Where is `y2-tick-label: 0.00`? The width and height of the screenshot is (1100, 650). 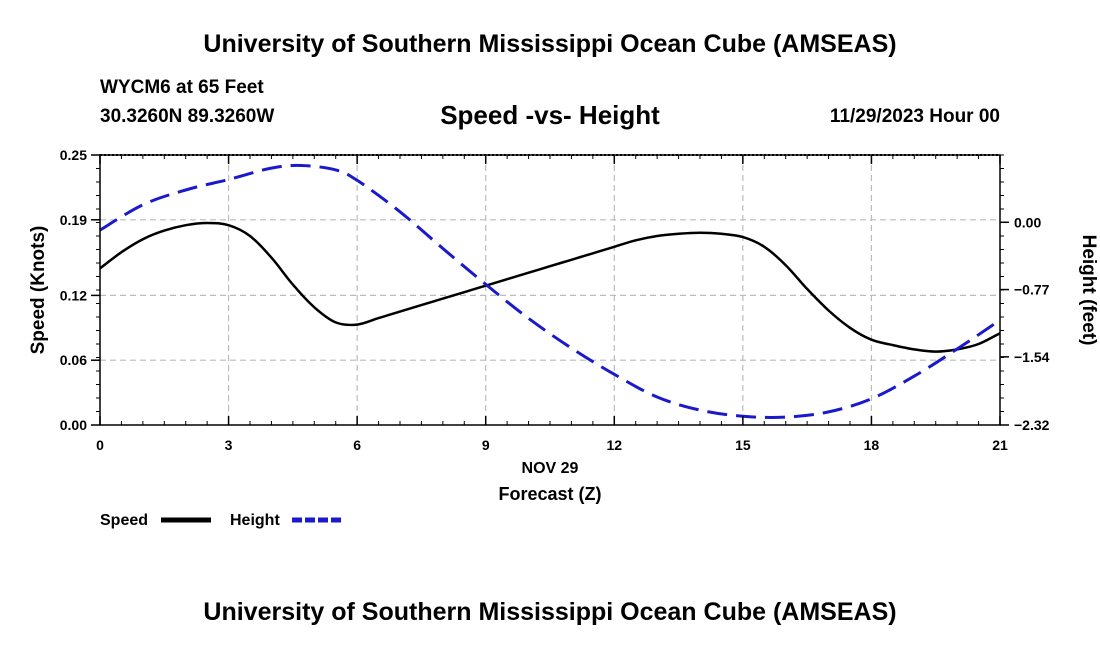 y2-tick-label: 0.00 is located at coordinates (1027, 222).